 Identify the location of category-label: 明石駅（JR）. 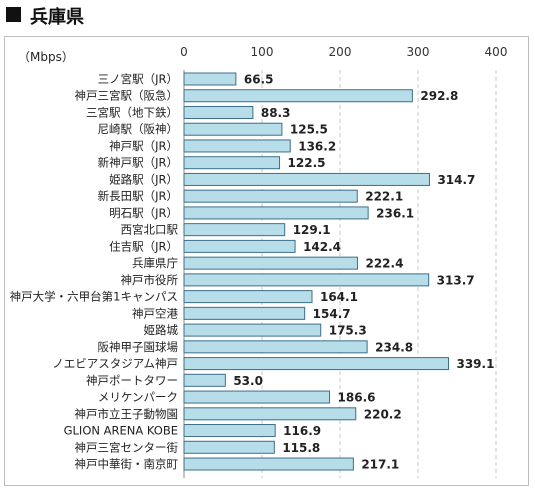
(143, 213).